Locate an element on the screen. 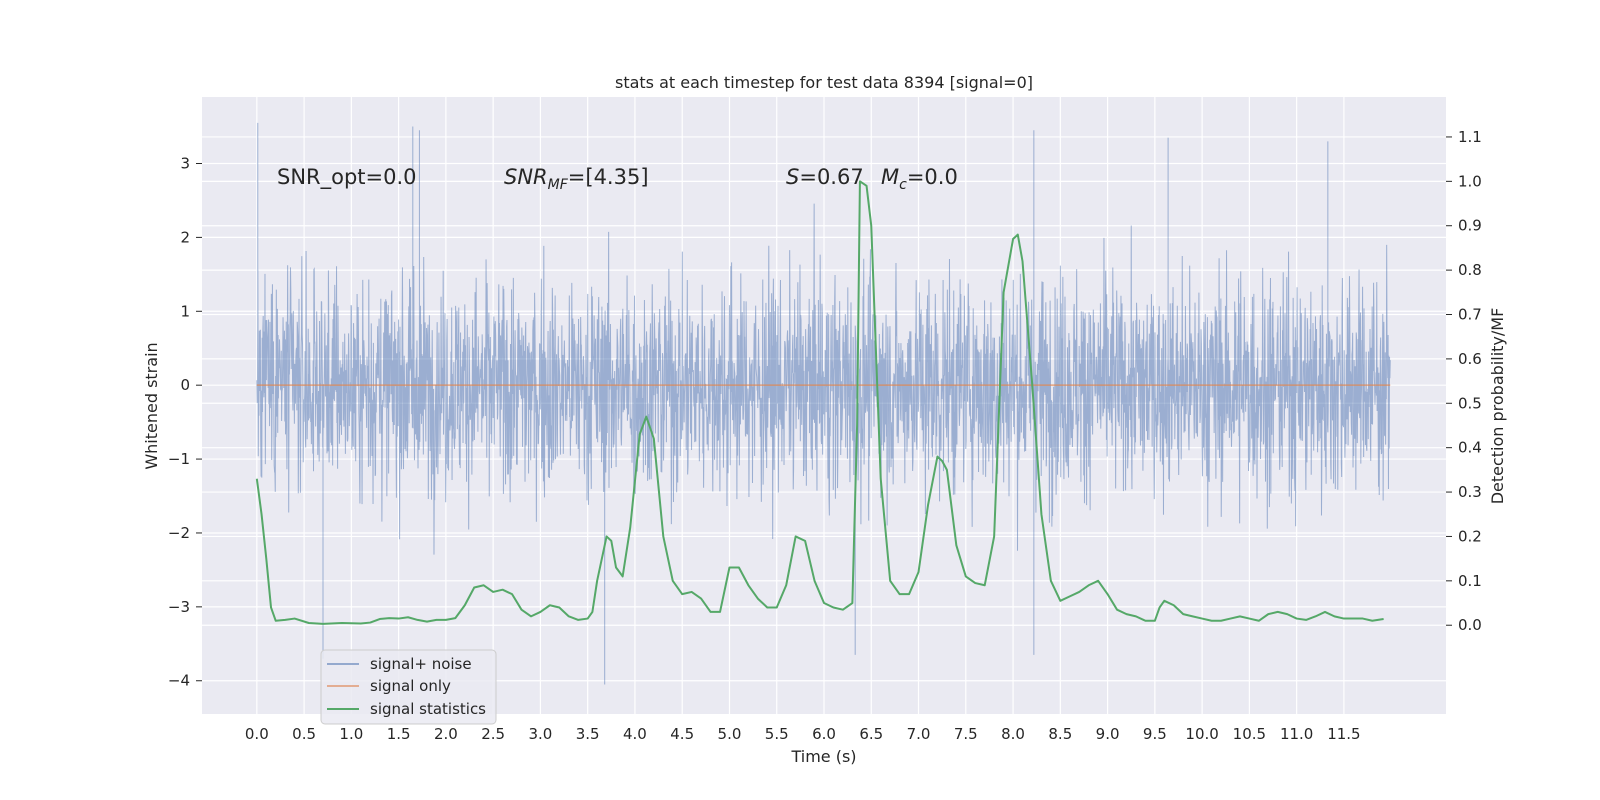  legend-box is located at coordinates (408, 687).